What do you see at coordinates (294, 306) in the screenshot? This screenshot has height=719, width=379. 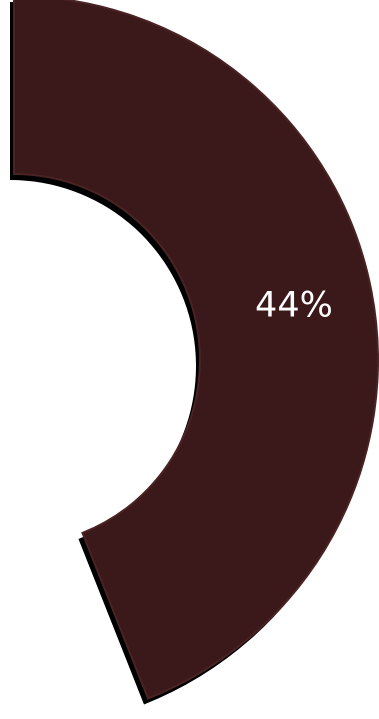 I see `slice-data-label: 44%` at bounding box center [294, 306].